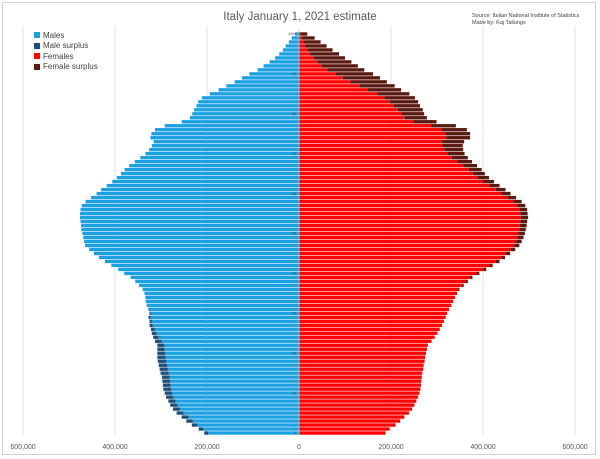 This screenshot has height=459, width=600. I want to click on legend-swatch-male-surplus, so click(37, 45).